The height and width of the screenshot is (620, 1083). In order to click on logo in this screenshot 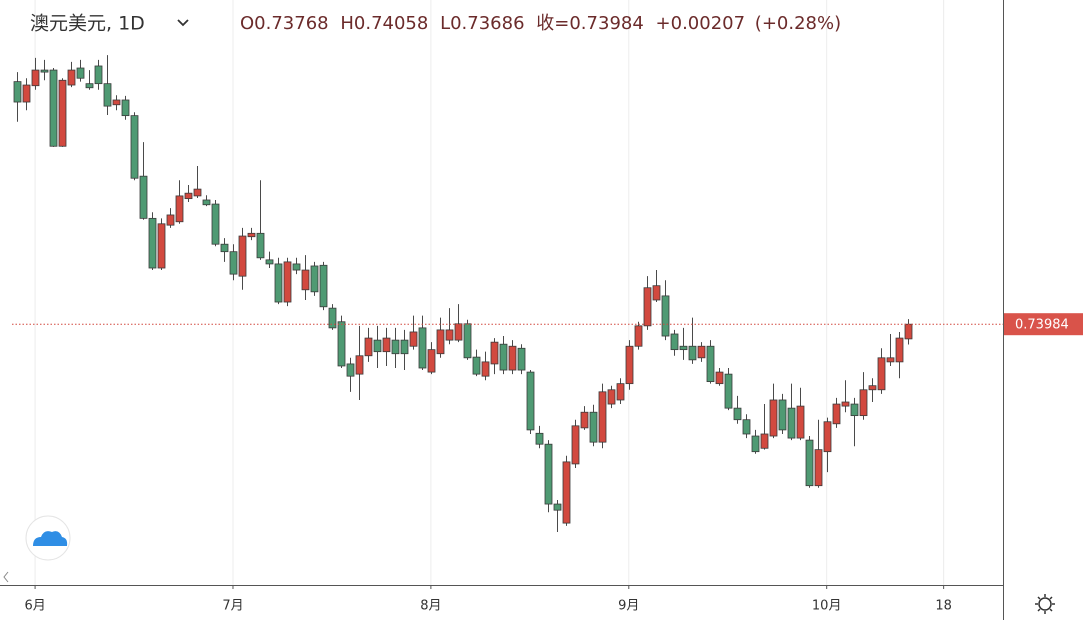, I will do `click(48, 538)`.